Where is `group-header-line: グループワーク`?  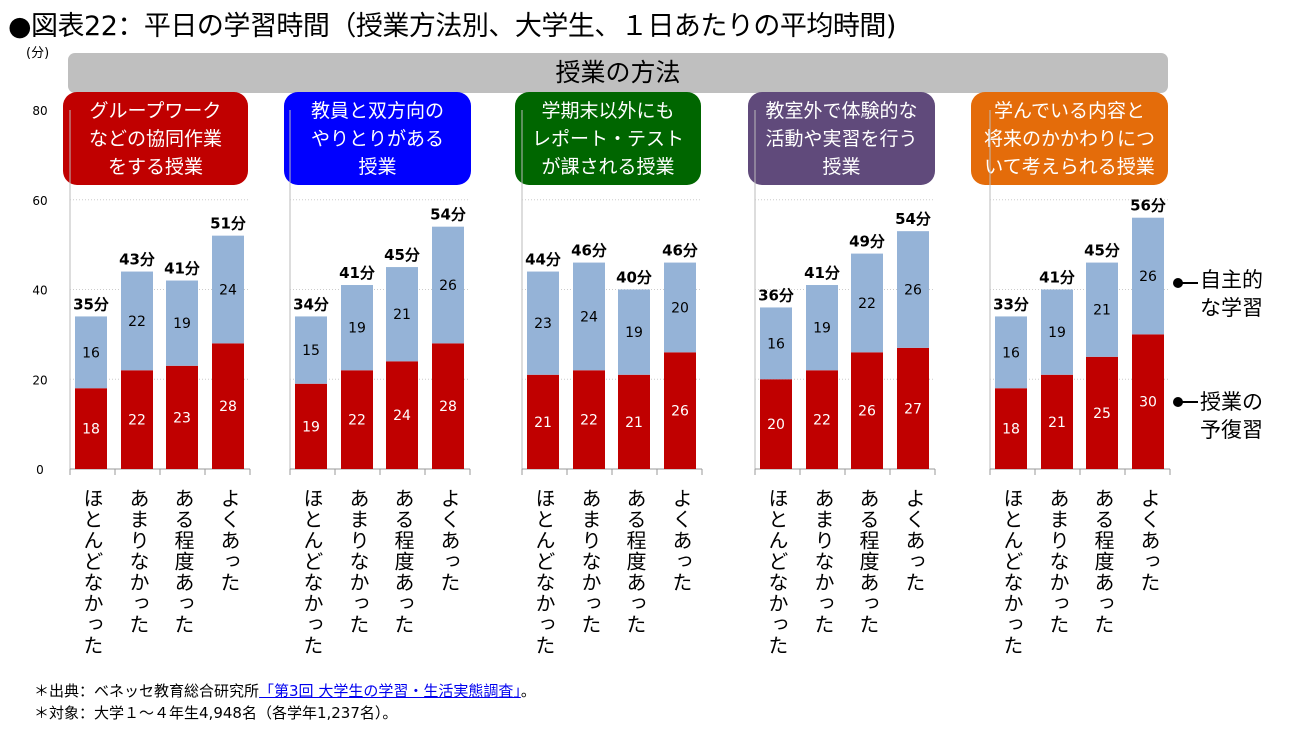
group-header-line: グループワーク is located at coordinates (155, 110).